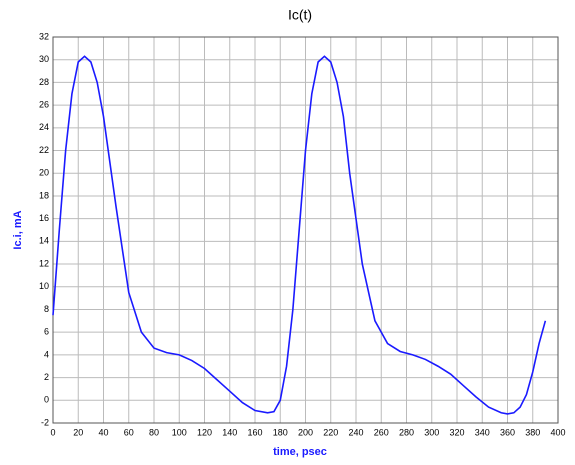  I want to click on y-tick-label: 24, so click(44, 127).